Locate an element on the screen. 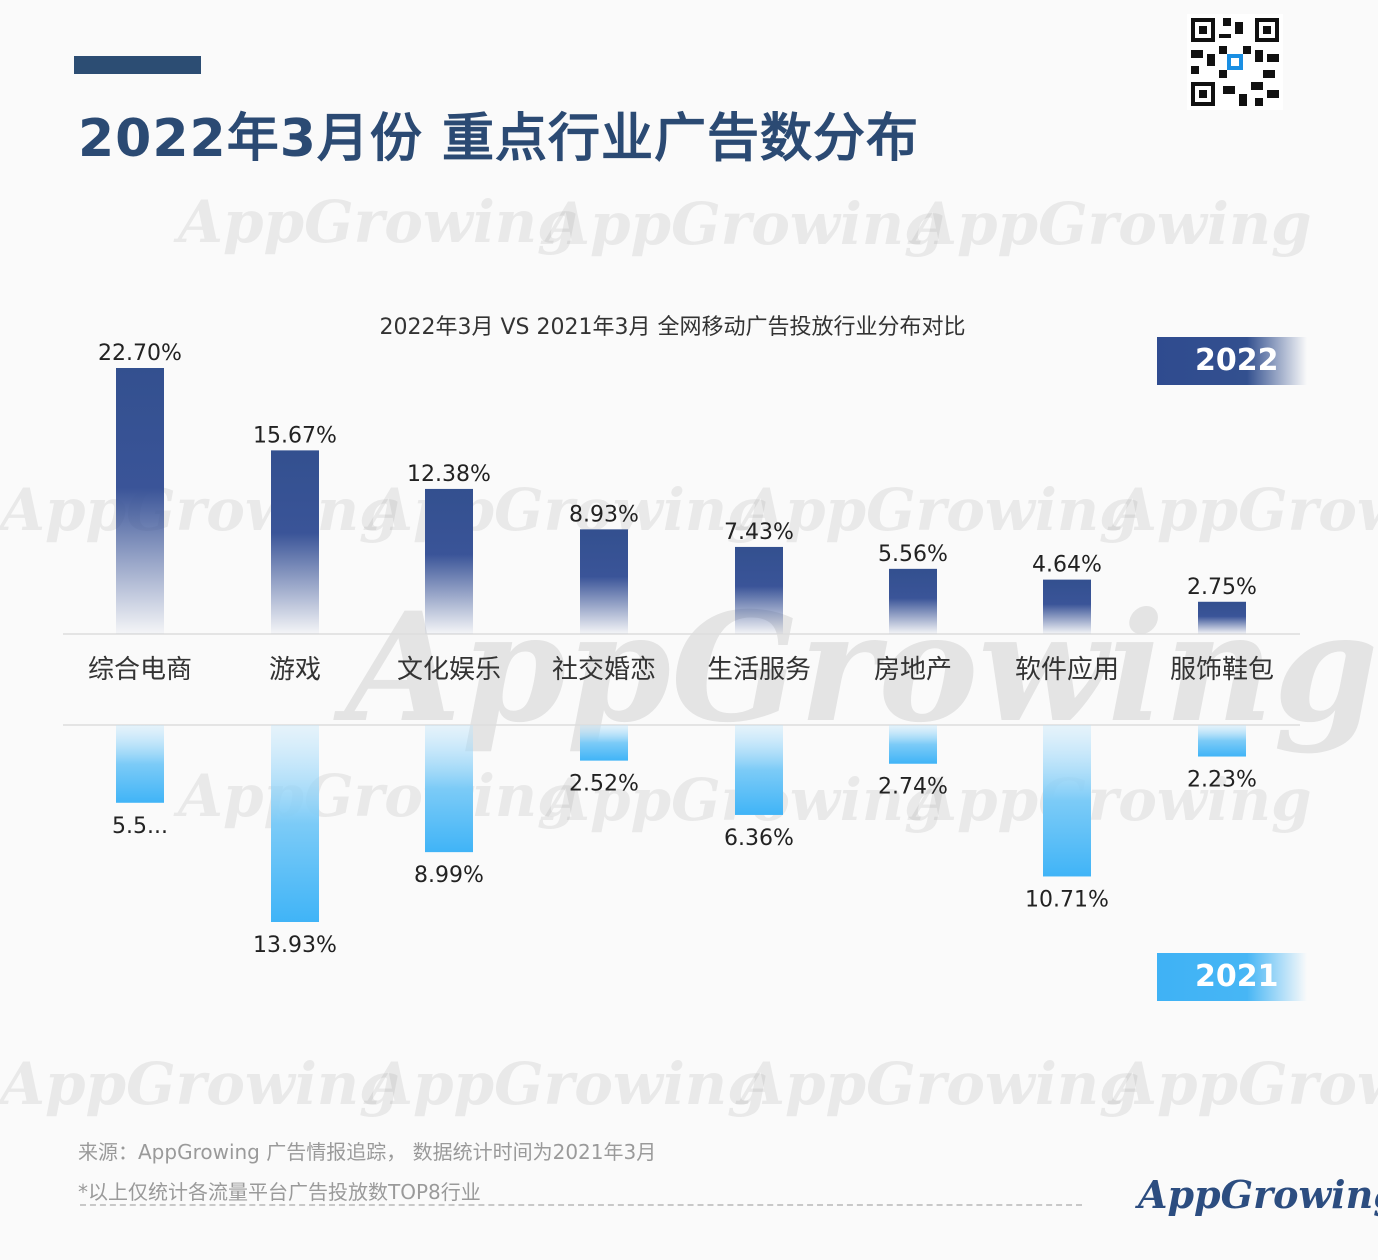  legend-2022: 2022 is located at coordinates (1232, 361).